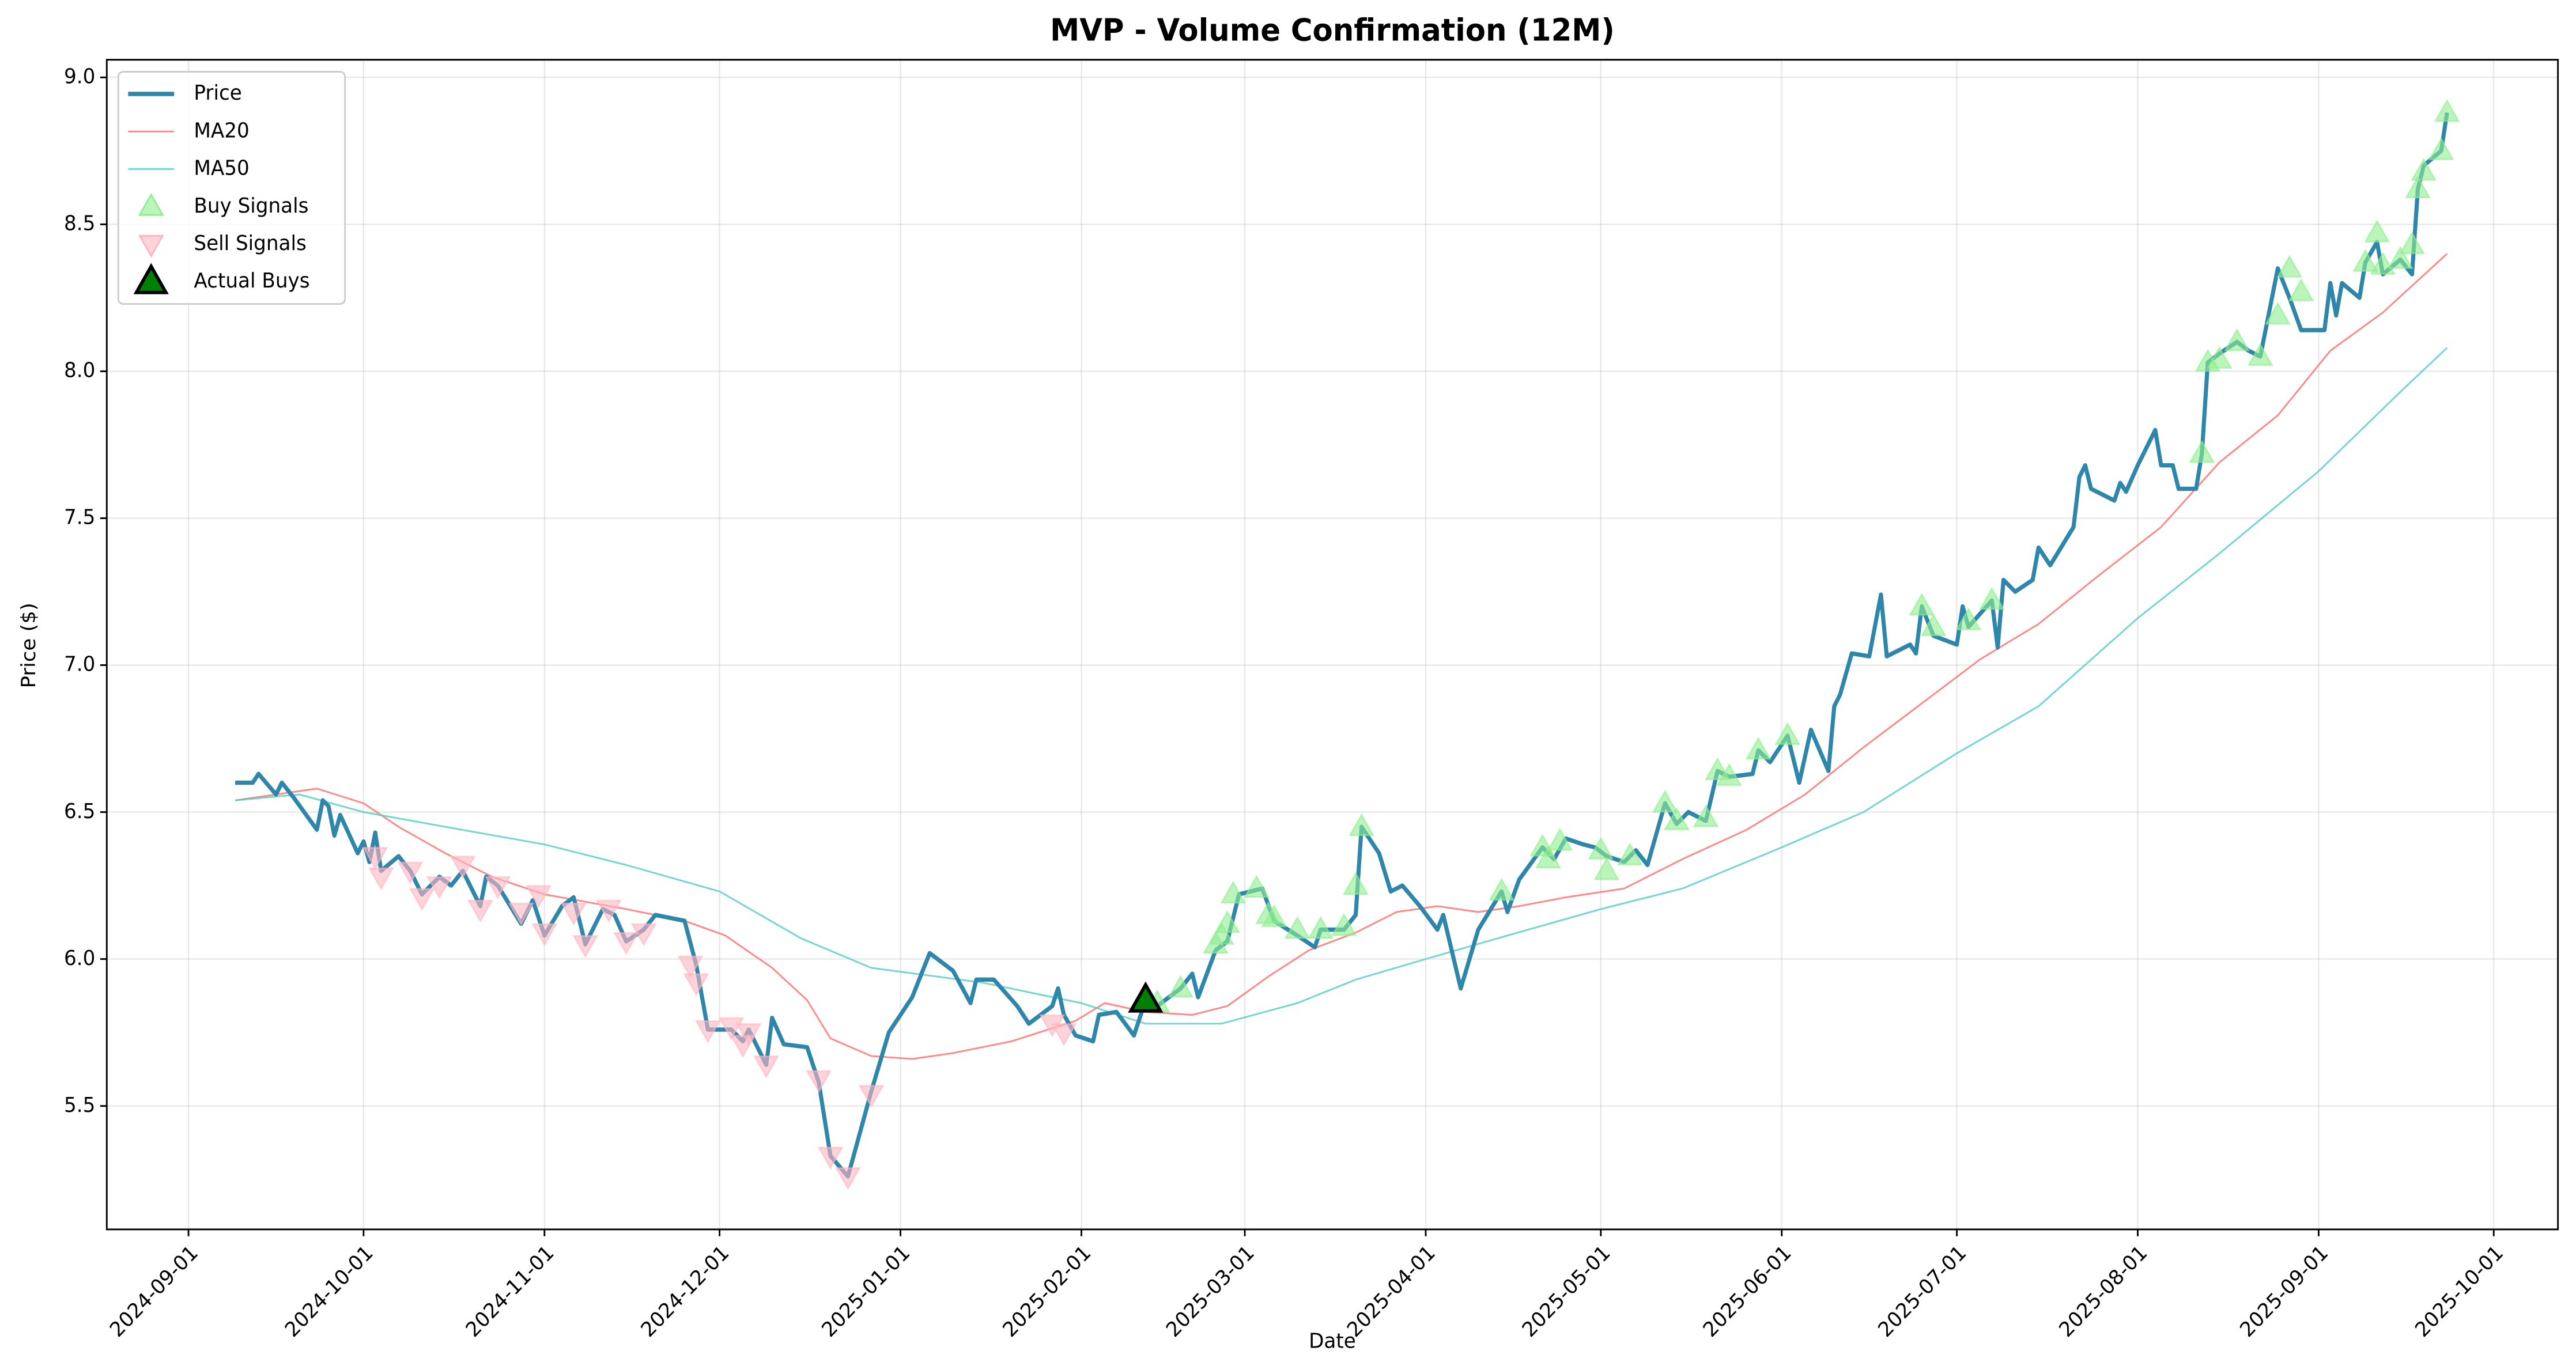  Describe the element at coordinates (1332, 1341) in the screenshot. I see `x-axis-label: Date` at that location.